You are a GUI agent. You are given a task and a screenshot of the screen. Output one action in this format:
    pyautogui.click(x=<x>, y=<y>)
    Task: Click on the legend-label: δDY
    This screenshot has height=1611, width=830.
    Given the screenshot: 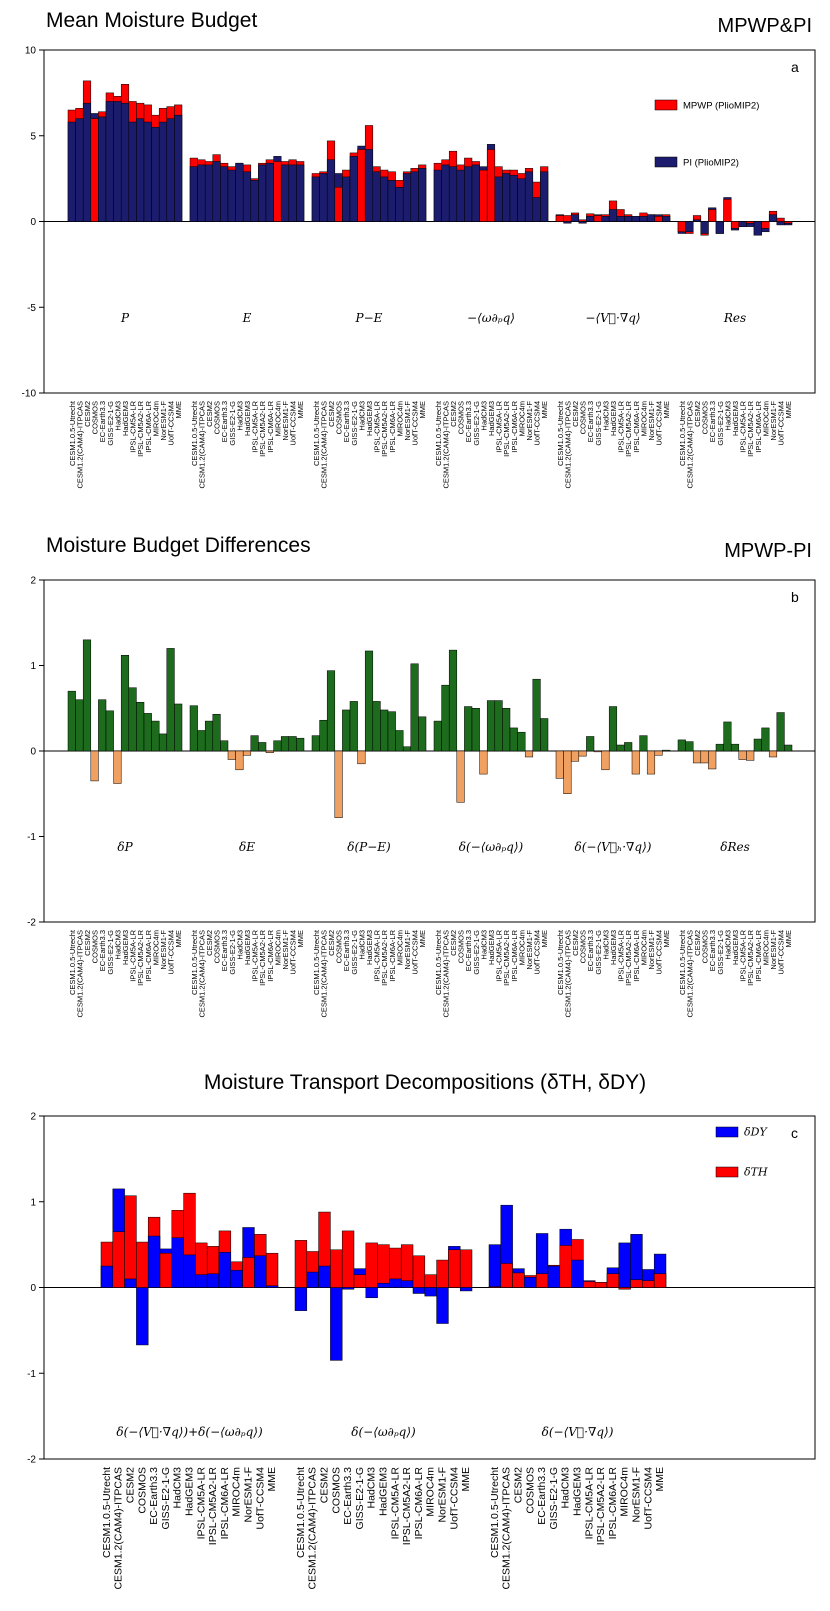 What is the action you would take?
    pyautogui.click(x=756, y=1132)
    